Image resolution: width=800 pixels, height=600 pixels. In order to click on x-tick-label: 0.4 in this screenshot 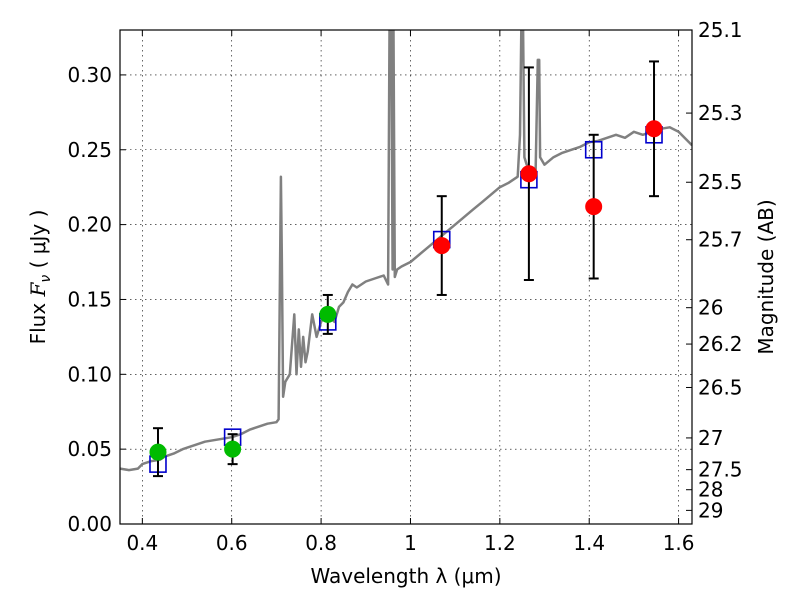, I will do `click(142, 543)`.